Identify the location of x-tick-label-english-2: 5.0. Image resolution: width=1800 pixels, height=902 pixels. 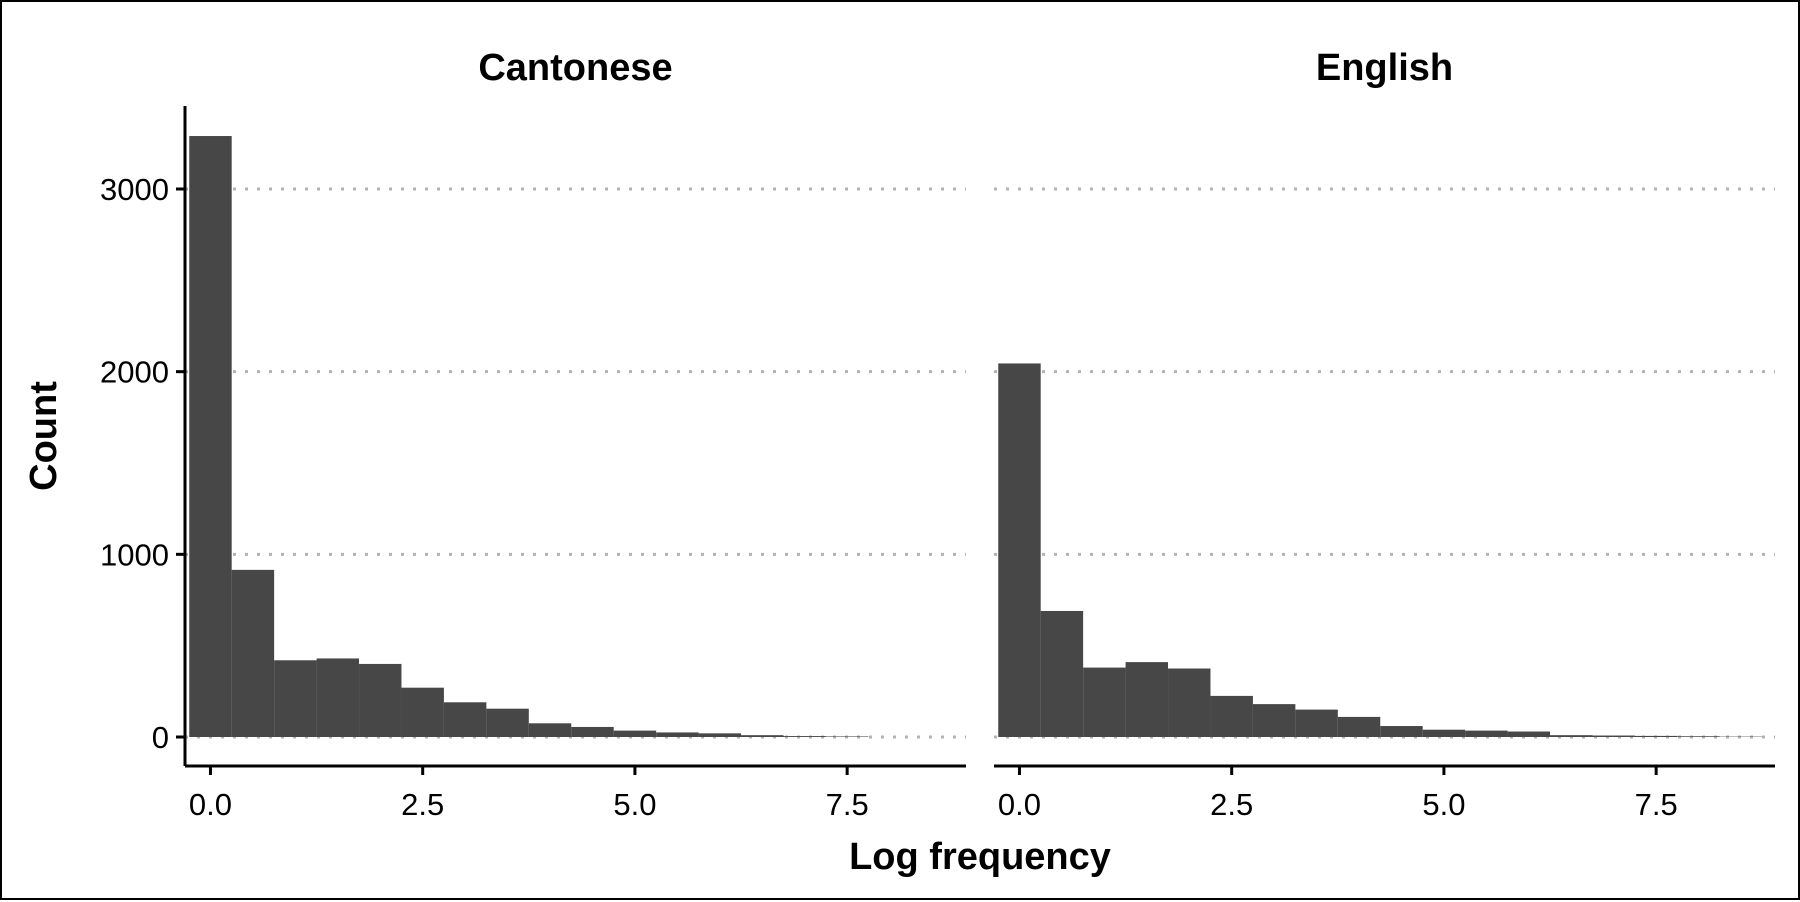
(1443, 804).